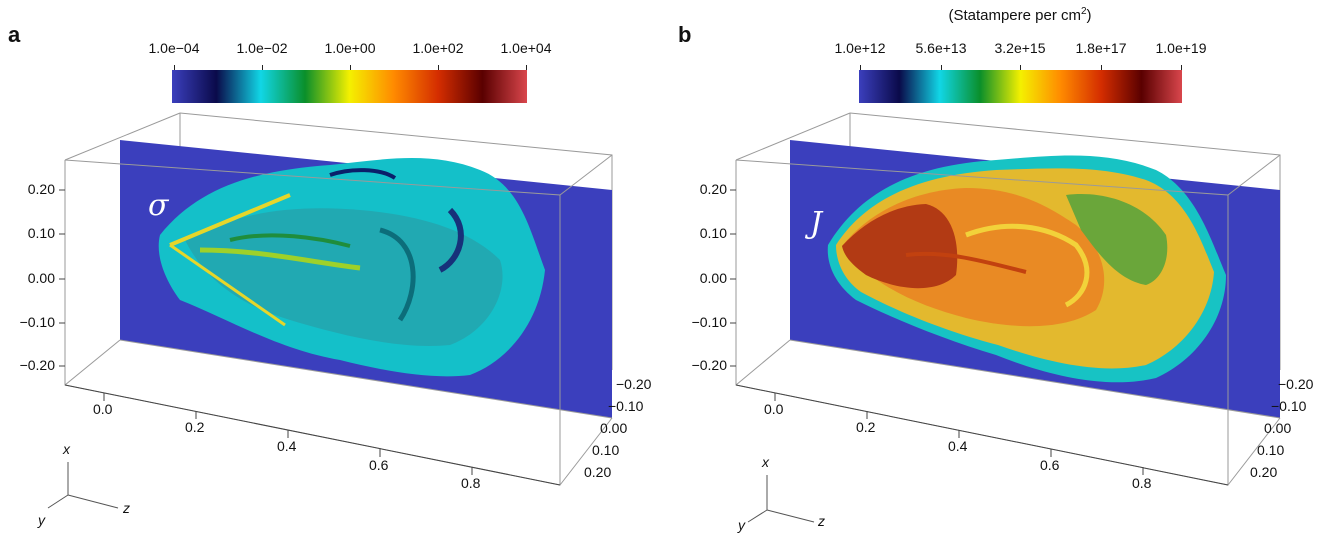 The image size is (1332, 535). Describe the element at coordinates (174, 48) in the screenshot. I see `colorbar-tick-label: 1.0e−04` at that location.